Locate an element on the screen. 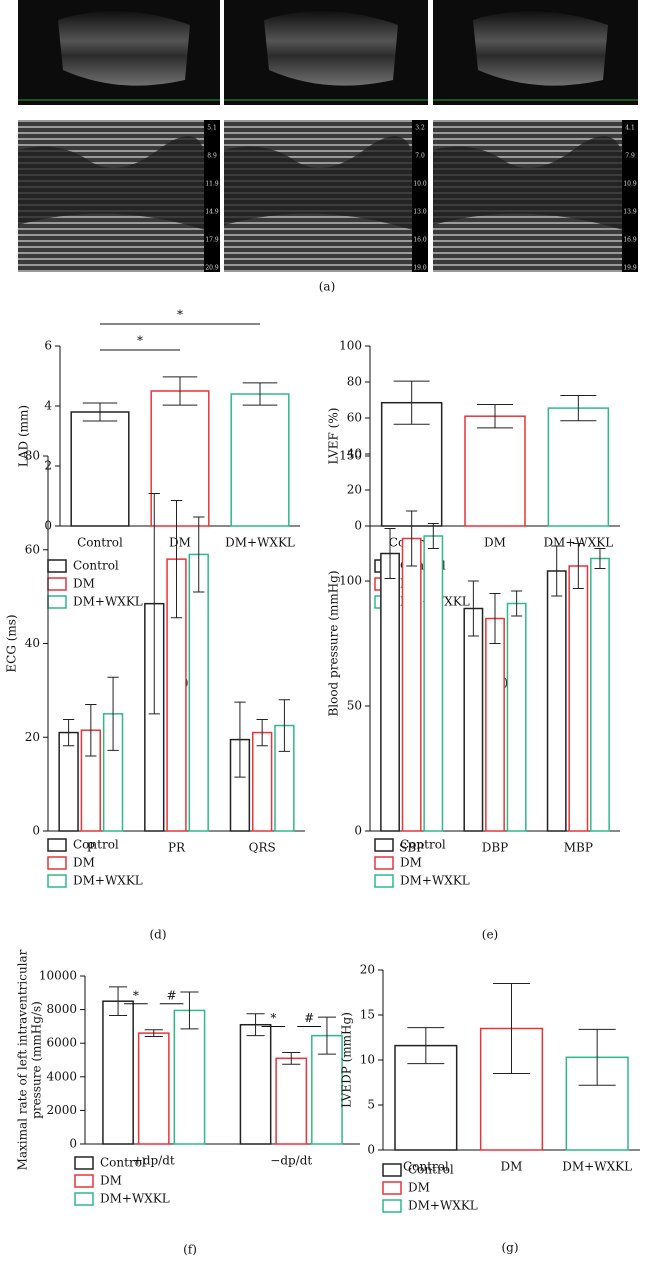  x-tick-label: Control is located at coordinates (100, 543).